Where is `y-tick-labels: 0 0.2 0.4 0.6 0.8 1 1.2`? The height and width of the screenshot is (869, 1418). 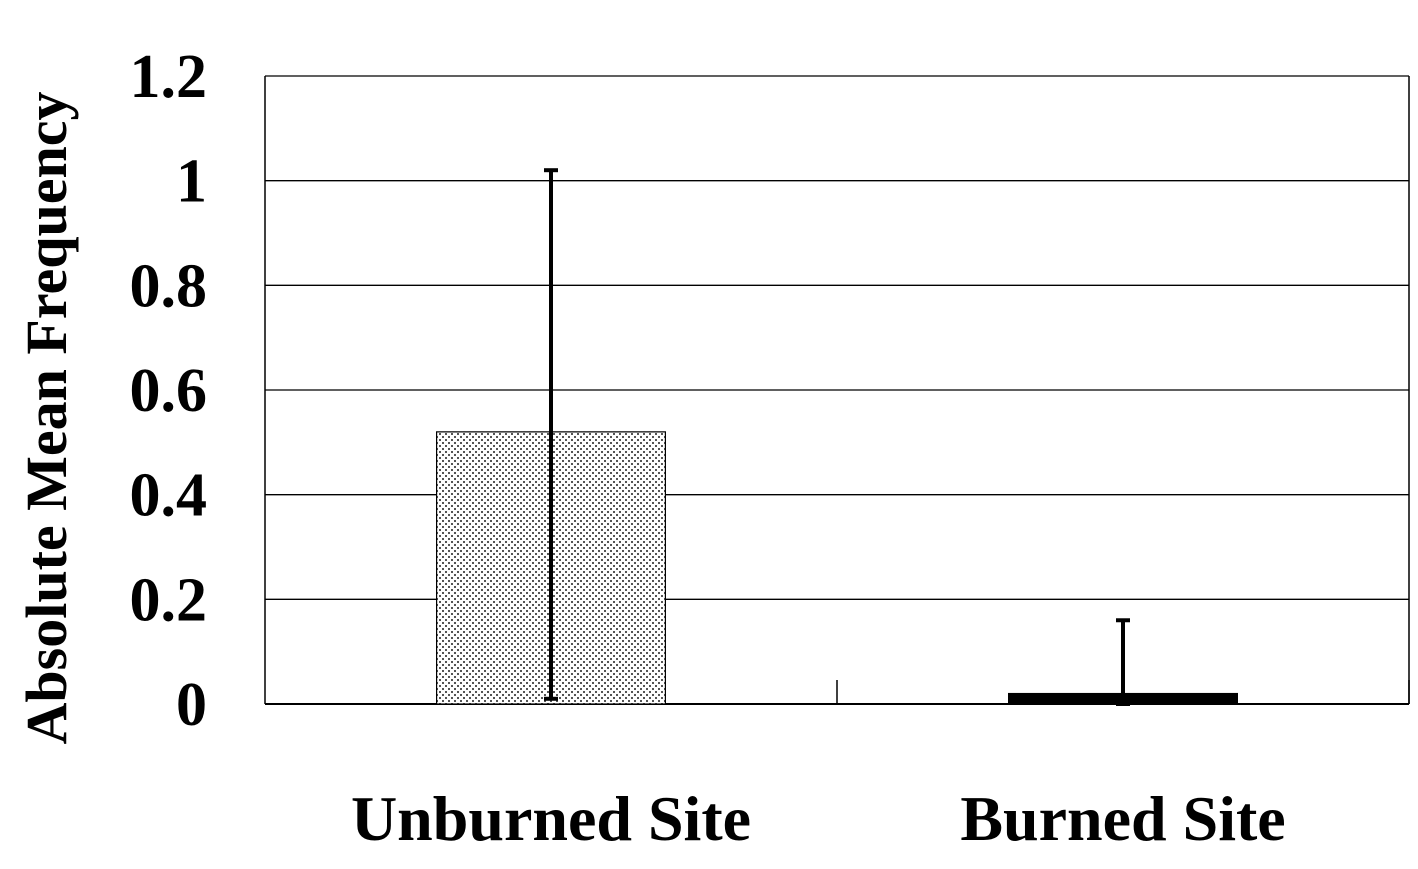 y-tick-labels: 0 0.2 0.4 0.6 0.8 1 1.2 is located at coordinates (169, 391).